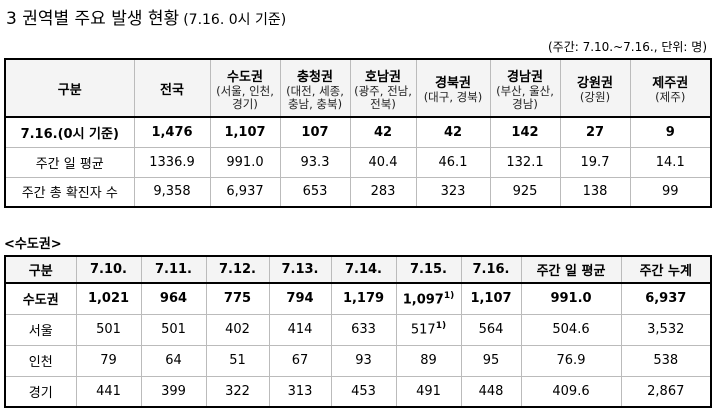 The image size is (715, 412). What do you see at coordinates (69, 132) in the screenshot?
I see `row-label: 7.16.(0시 기준)` at bounding box center [69, 132].